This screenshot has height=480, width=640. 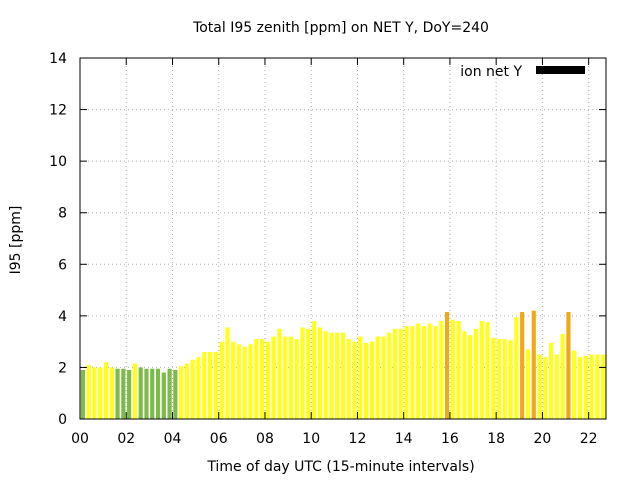 I want to click on x-tick-label: 22, so click(x=589, y=439).